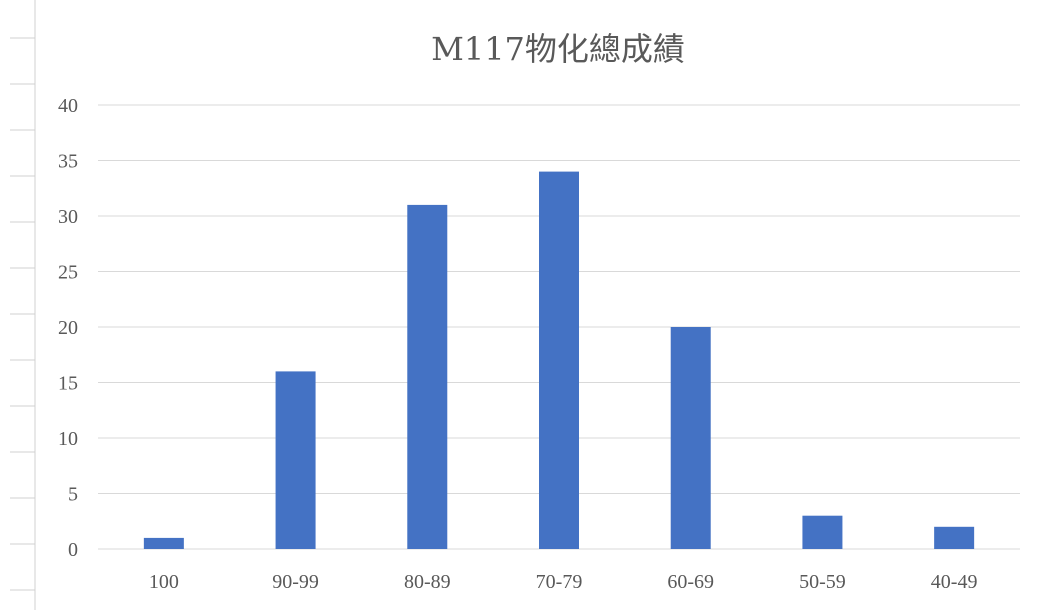 The height and width of the screenshot is (610, 1050). I want to click on x-tick-label: 90-99, so click(295, 582).